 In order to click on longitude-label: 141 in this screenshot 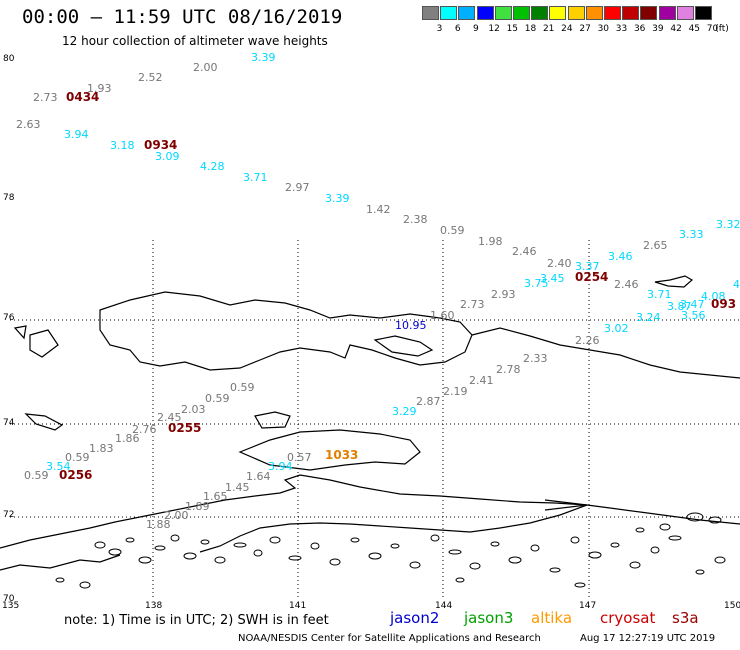, I will do `click(298, 606)`.